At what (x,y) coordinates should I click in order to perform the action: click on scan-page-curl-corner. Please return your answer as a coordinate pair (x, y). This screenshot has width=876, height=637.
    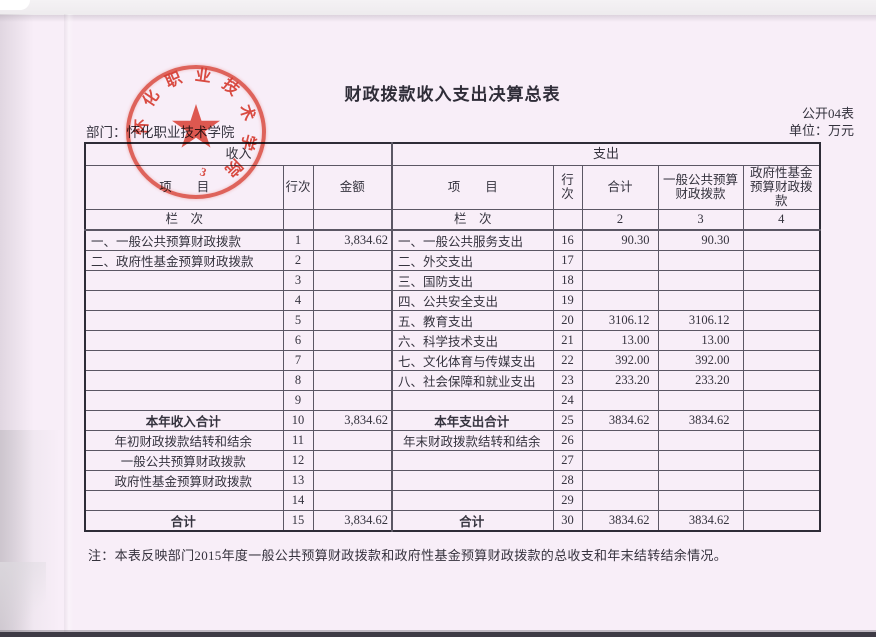
    Looking at the image, I should click on (23, 597).